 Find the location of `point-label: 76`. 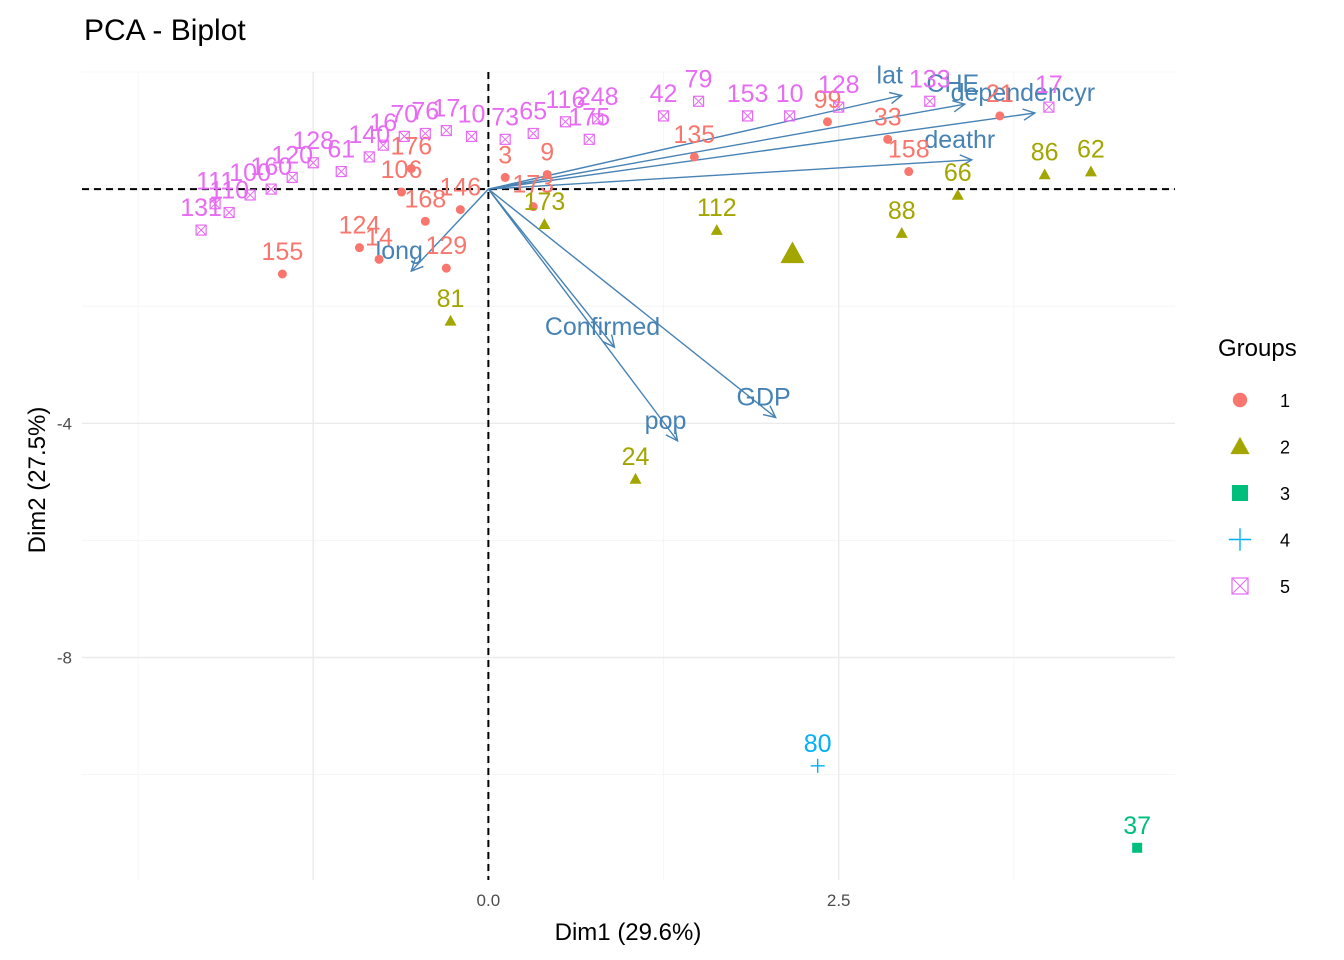

point-label: 76 is located at coordinates (425, 111).